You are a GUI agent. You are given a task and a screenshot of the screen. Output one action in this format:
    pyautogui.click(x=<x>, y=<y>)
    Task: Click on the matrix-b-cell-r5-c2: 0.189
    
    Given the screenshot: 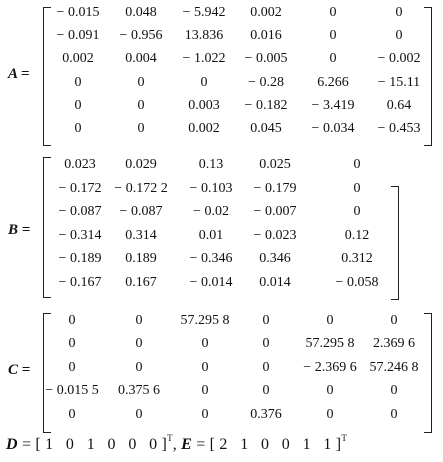 What is the action you would take?
    pyautogui.click(x=141, y=259)
    